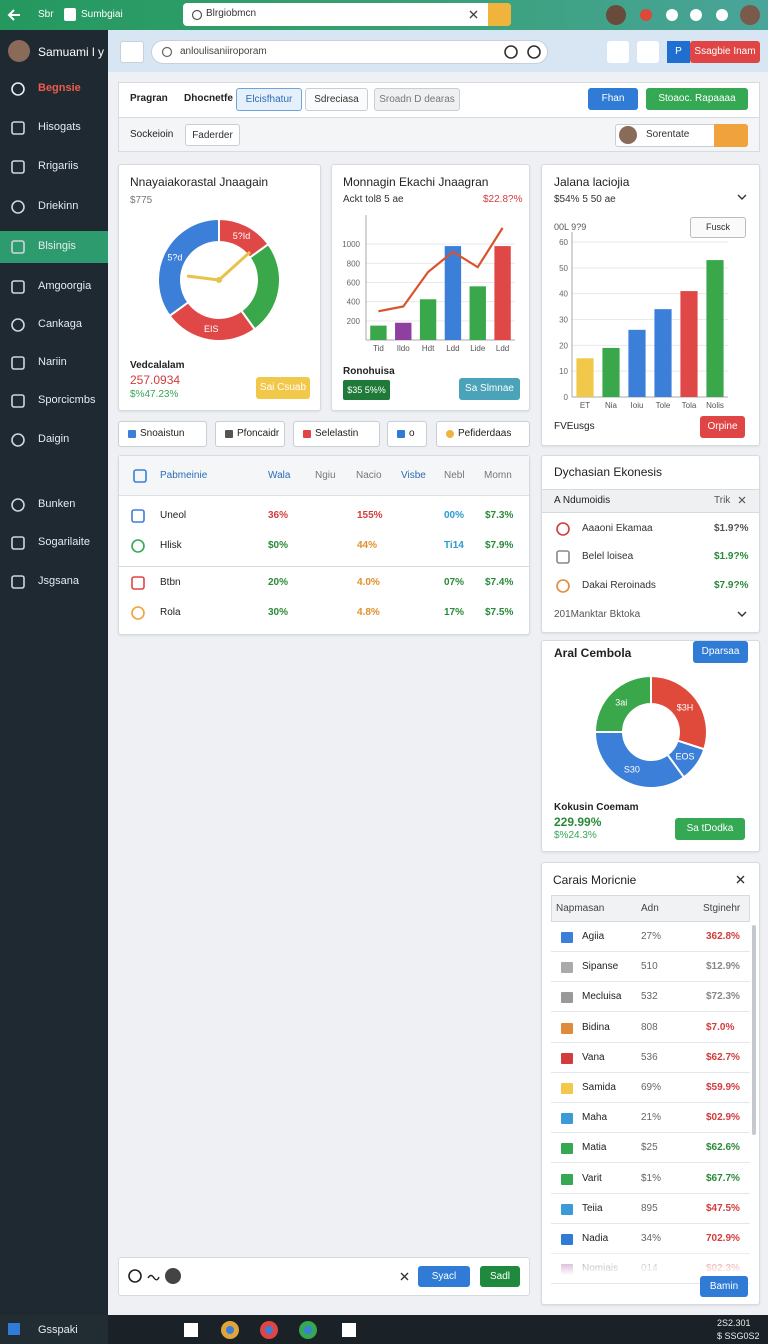 This screenshot has height=1344, width=768. I want to click on metric-label: Kokusin Coemam, so click(596, 807).